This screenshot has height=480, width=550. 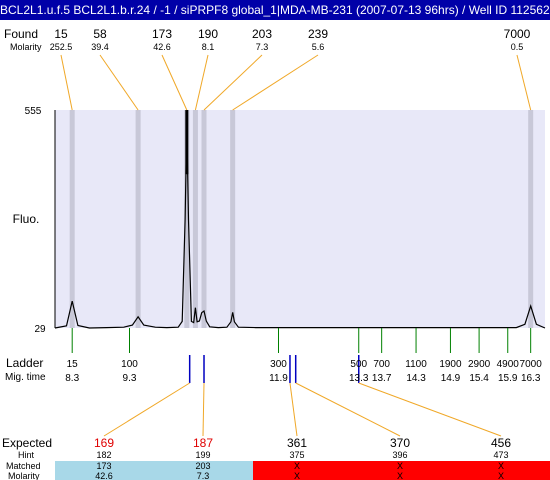 I want to click on ladder-size: 15, so click(x=73, y=364).